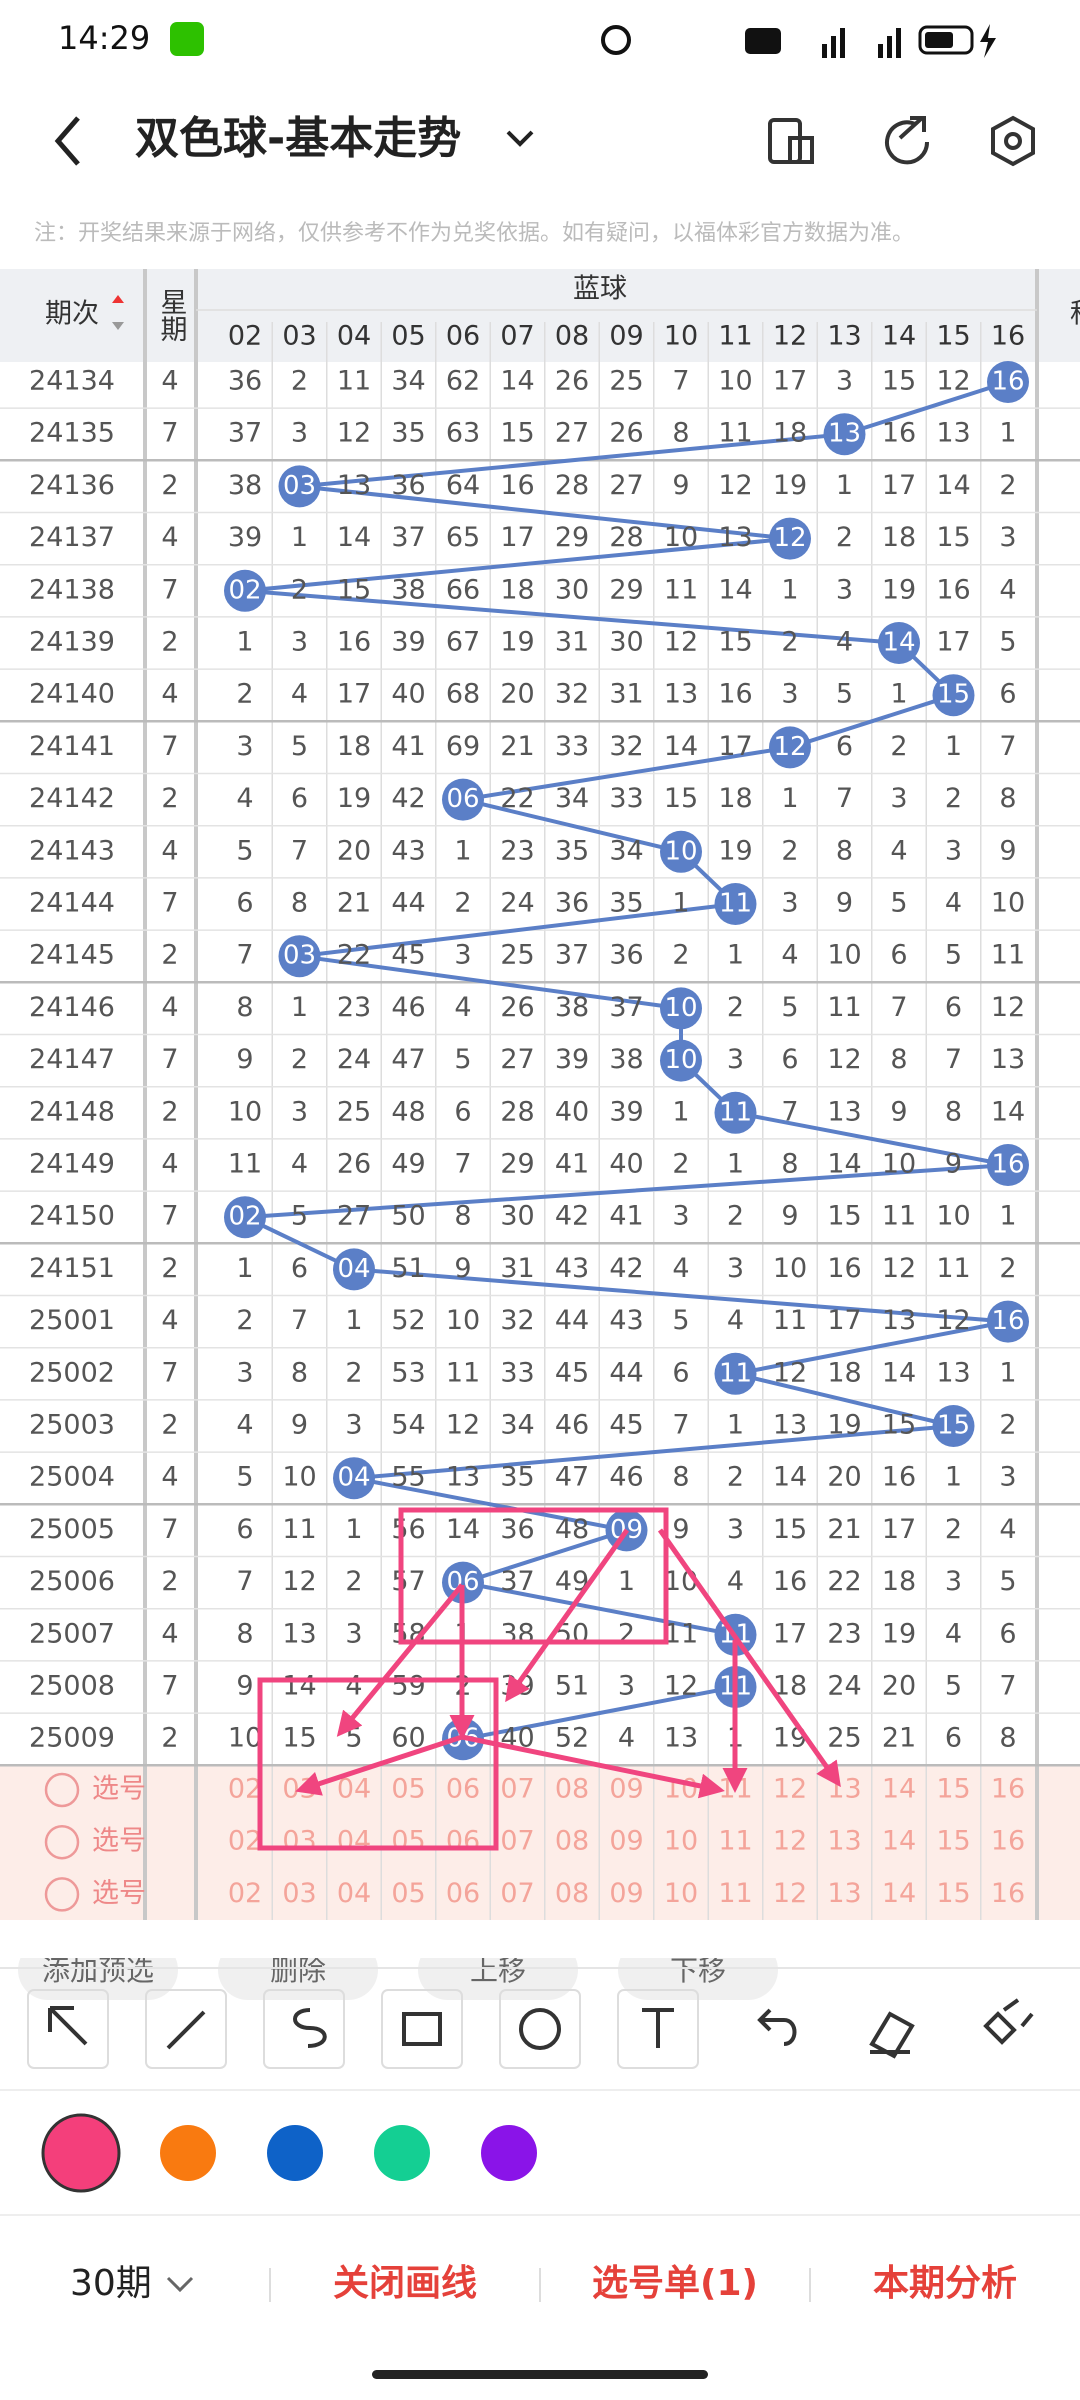 This screenshot has height=2400, width=1080. What do you see at coordinates (244, 1529) in the screenshot?
I see `omission-value: 6` at bounding box center [244, 1529].